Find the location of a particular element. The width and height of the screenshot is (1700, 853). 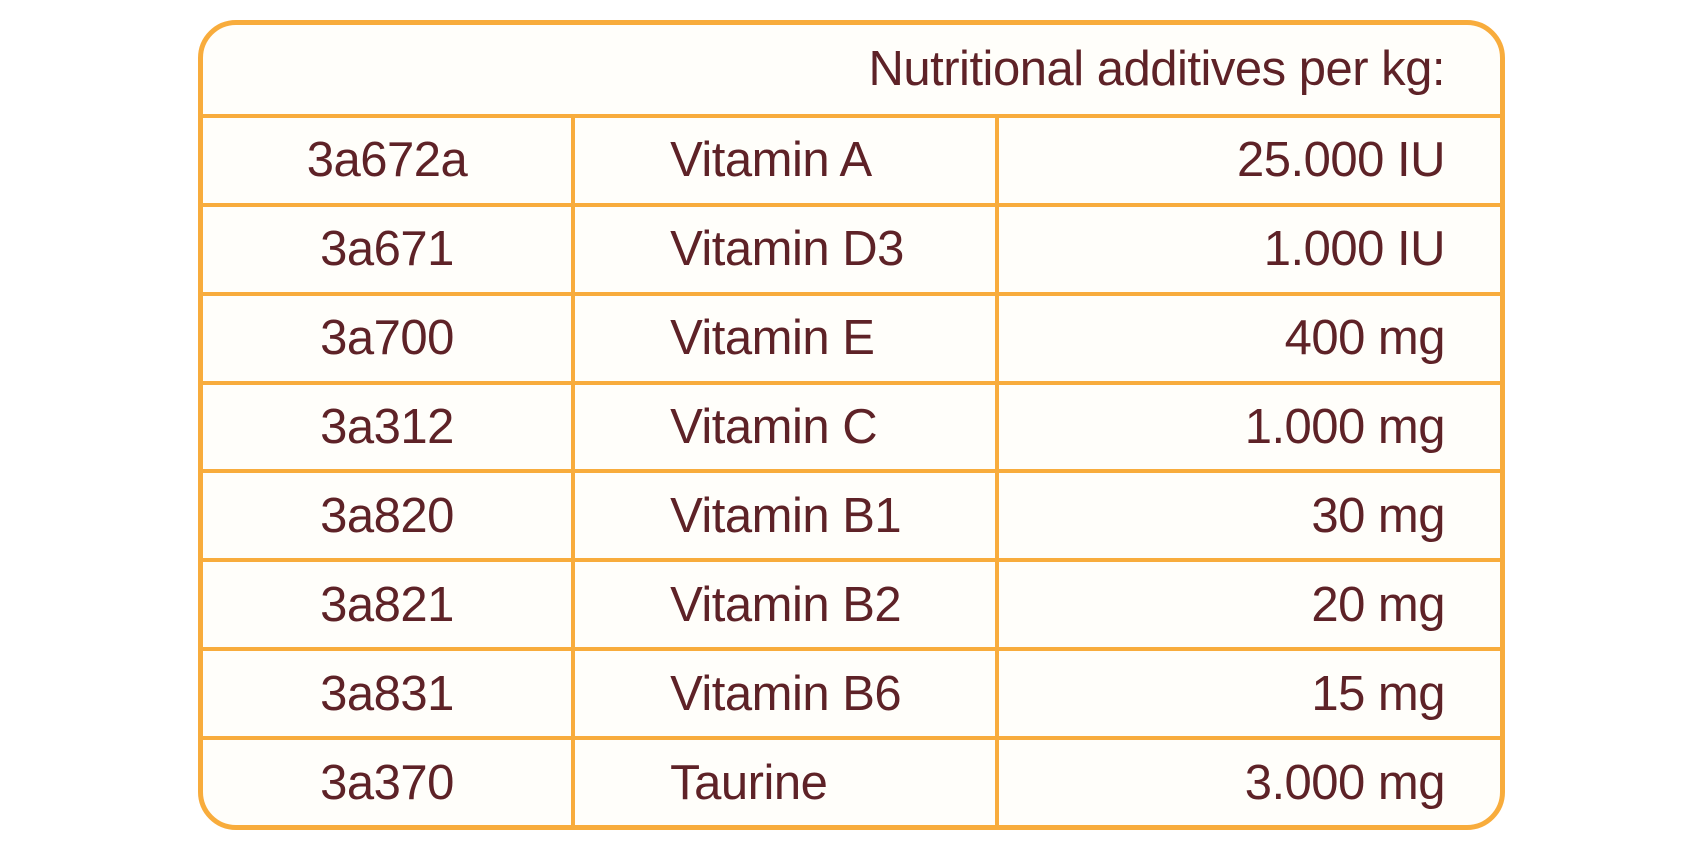

additive-amount: 1.000 mg is located at coordinates (1249, 425).